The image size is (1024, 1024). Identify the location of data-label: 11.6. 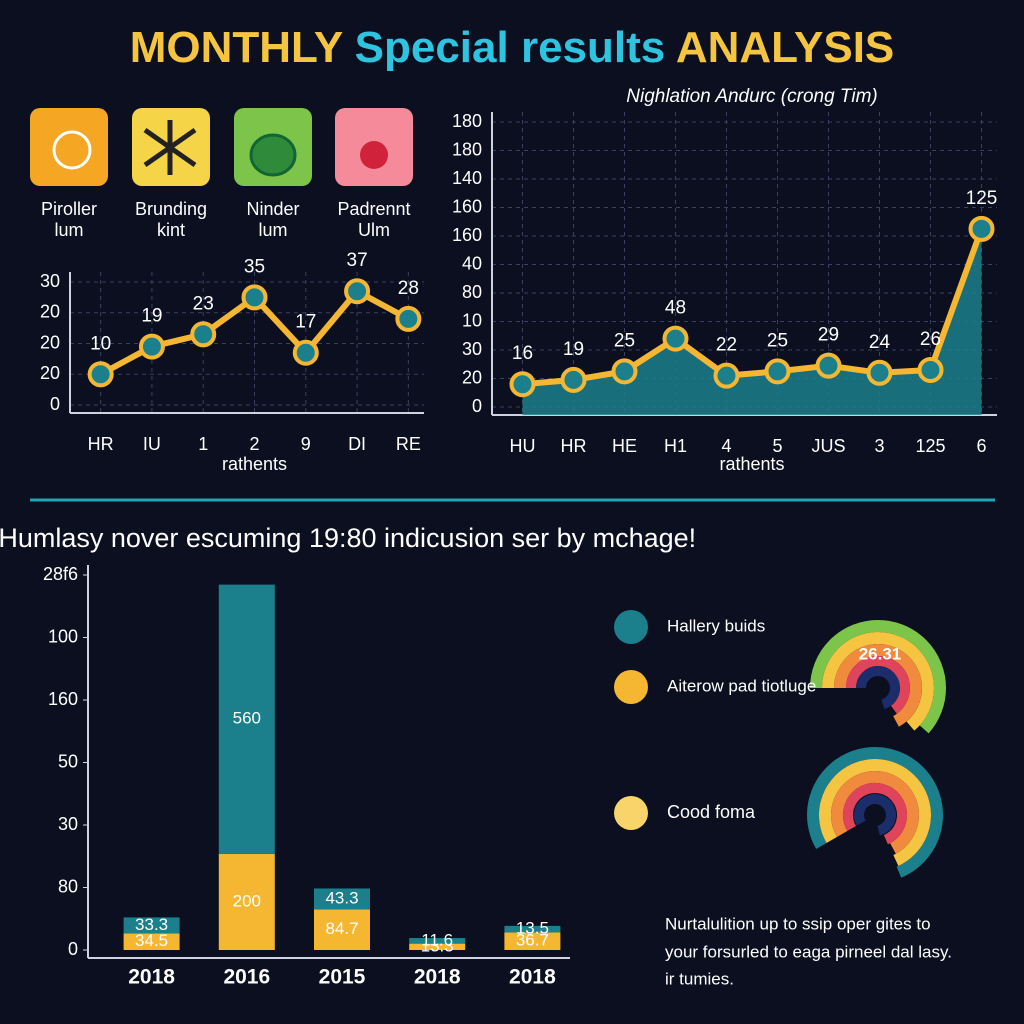
(437, 939).